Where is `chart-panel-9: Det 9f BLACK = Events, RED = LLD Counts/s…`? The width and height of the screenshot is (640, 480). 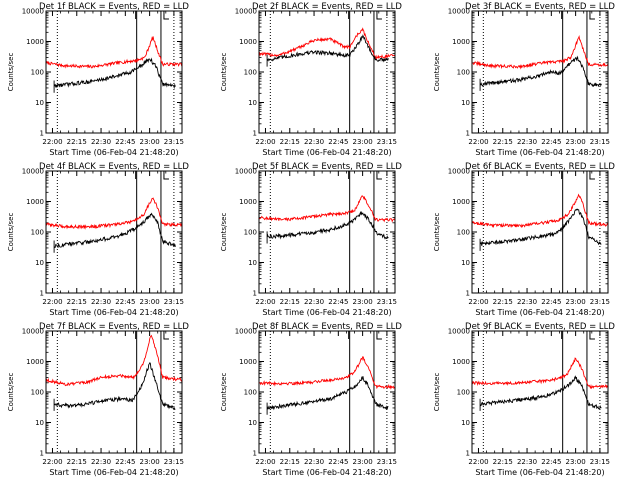
chart-panel-9: Det 9f BLACK = Events, RED = LLD Counts/s… is located at coordinates (524, 399).